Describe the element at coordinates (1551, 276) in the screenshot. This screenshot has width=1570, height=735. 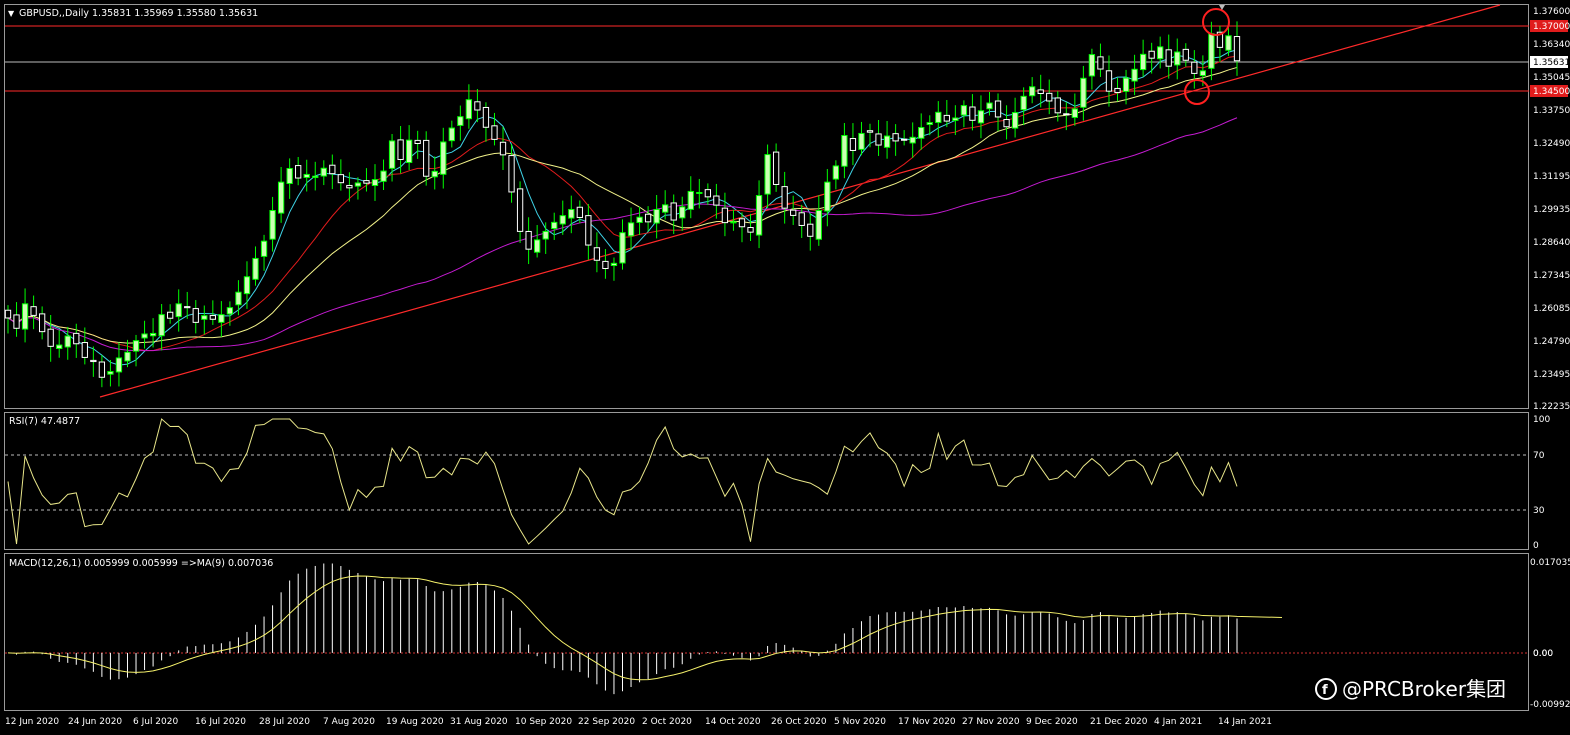
I see `price-tick: 1.27345` at that location.